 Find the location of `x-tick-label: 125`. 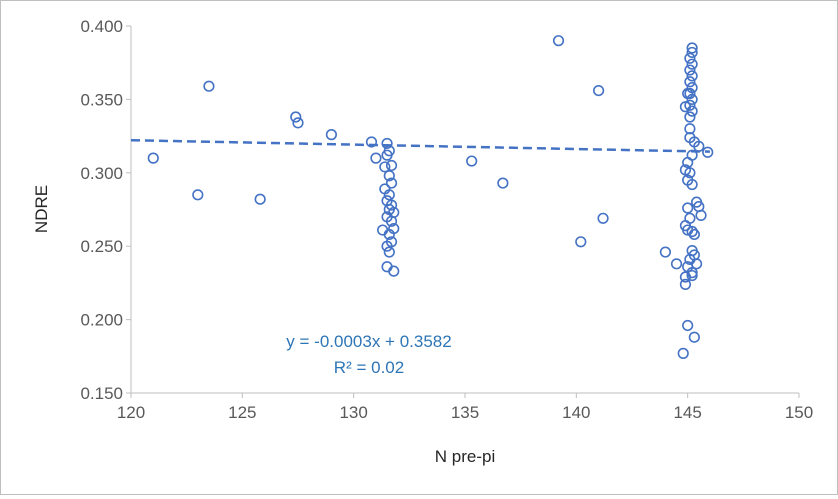

x-tick-label: 125 is located at coordinates (242, 412).